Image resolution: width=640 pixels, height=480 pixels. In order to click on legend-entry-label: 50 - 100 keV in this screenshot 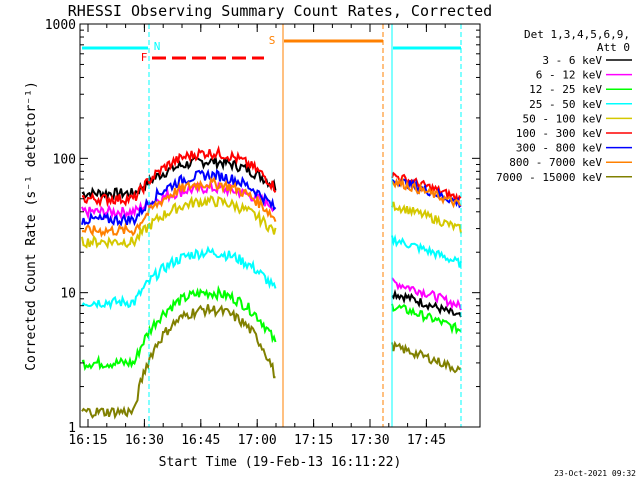, I will do `click(563, 118)`.